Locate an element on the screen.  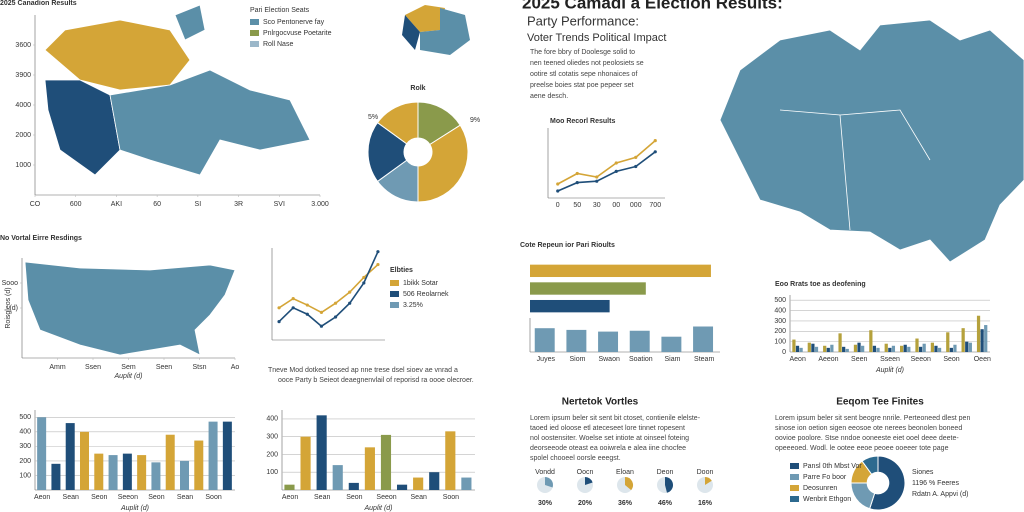
legend-label: Sco Pentonerve fay is located at coordinates (294, 22).